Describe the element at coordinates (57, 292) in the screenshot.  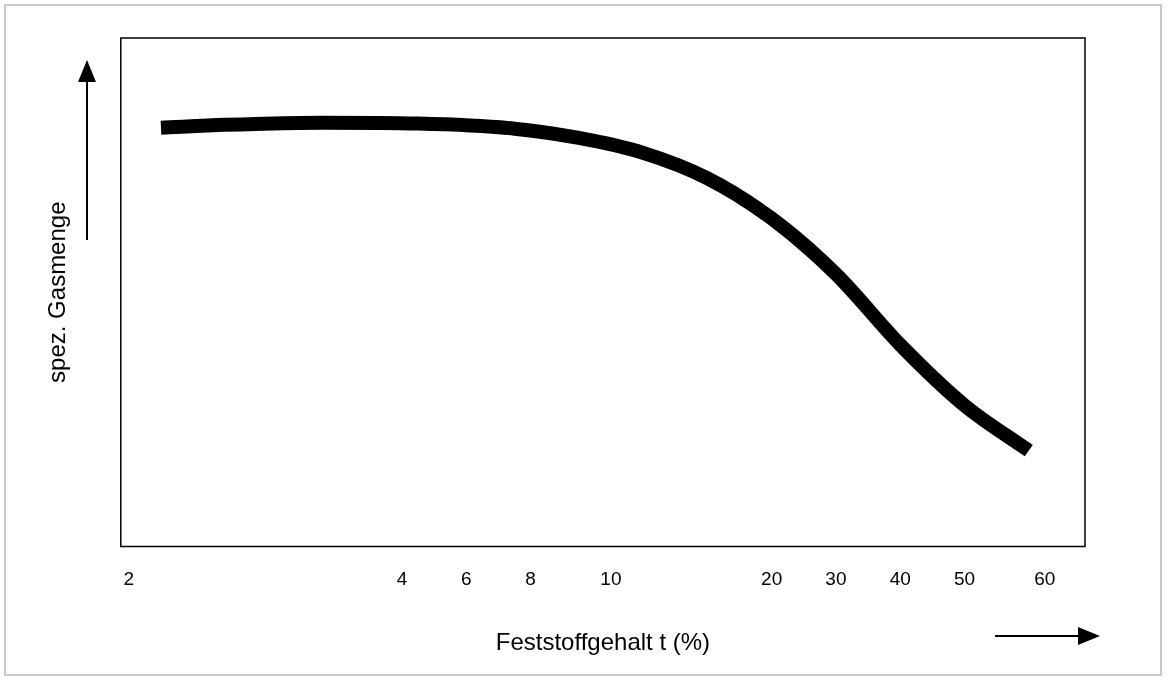
I see `y-axis-title: spez. Gasmenge` at that location.